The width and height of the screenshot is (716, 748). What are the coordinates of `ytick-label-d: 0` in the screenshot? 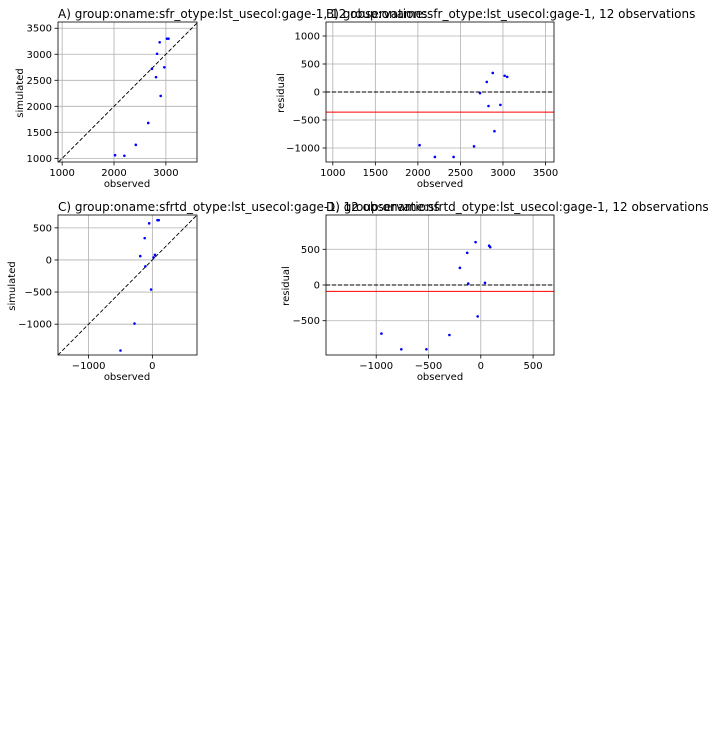 It's located at (317, 286).